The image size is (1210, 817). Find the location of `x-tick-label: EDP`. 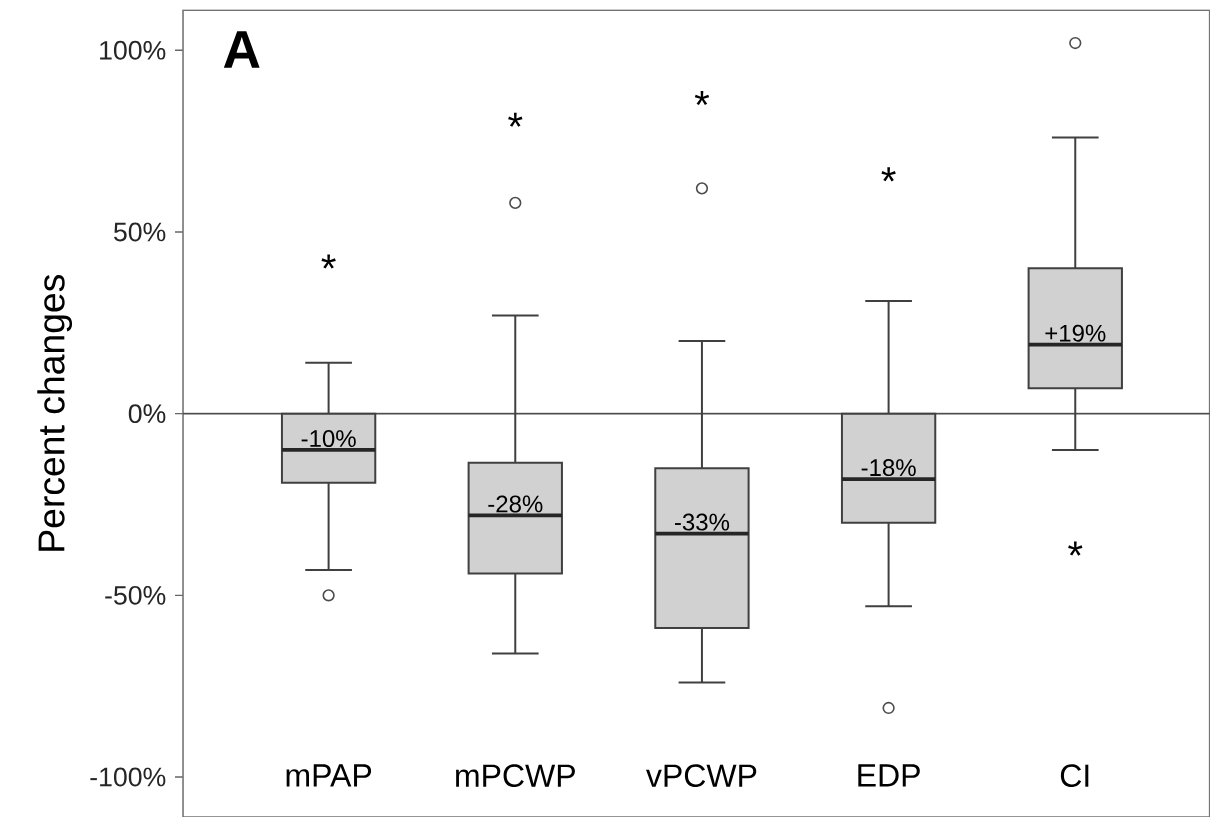

x-tick-label: EDP is located at coordinates (889, 775).